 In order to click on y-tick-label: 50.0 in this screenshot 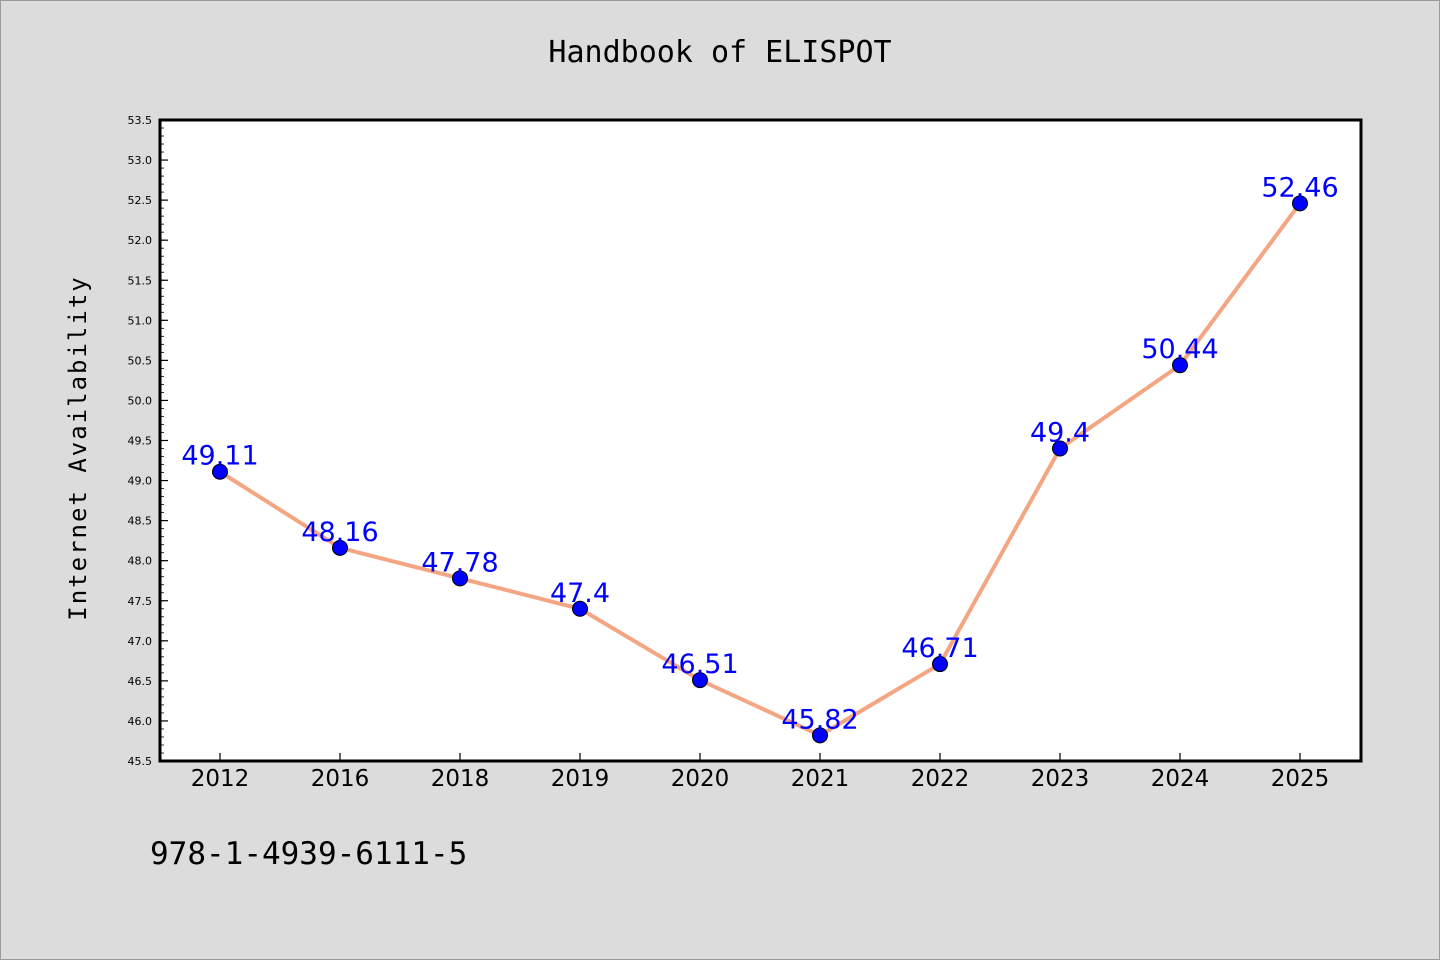, I will do `click(140, 400)`.